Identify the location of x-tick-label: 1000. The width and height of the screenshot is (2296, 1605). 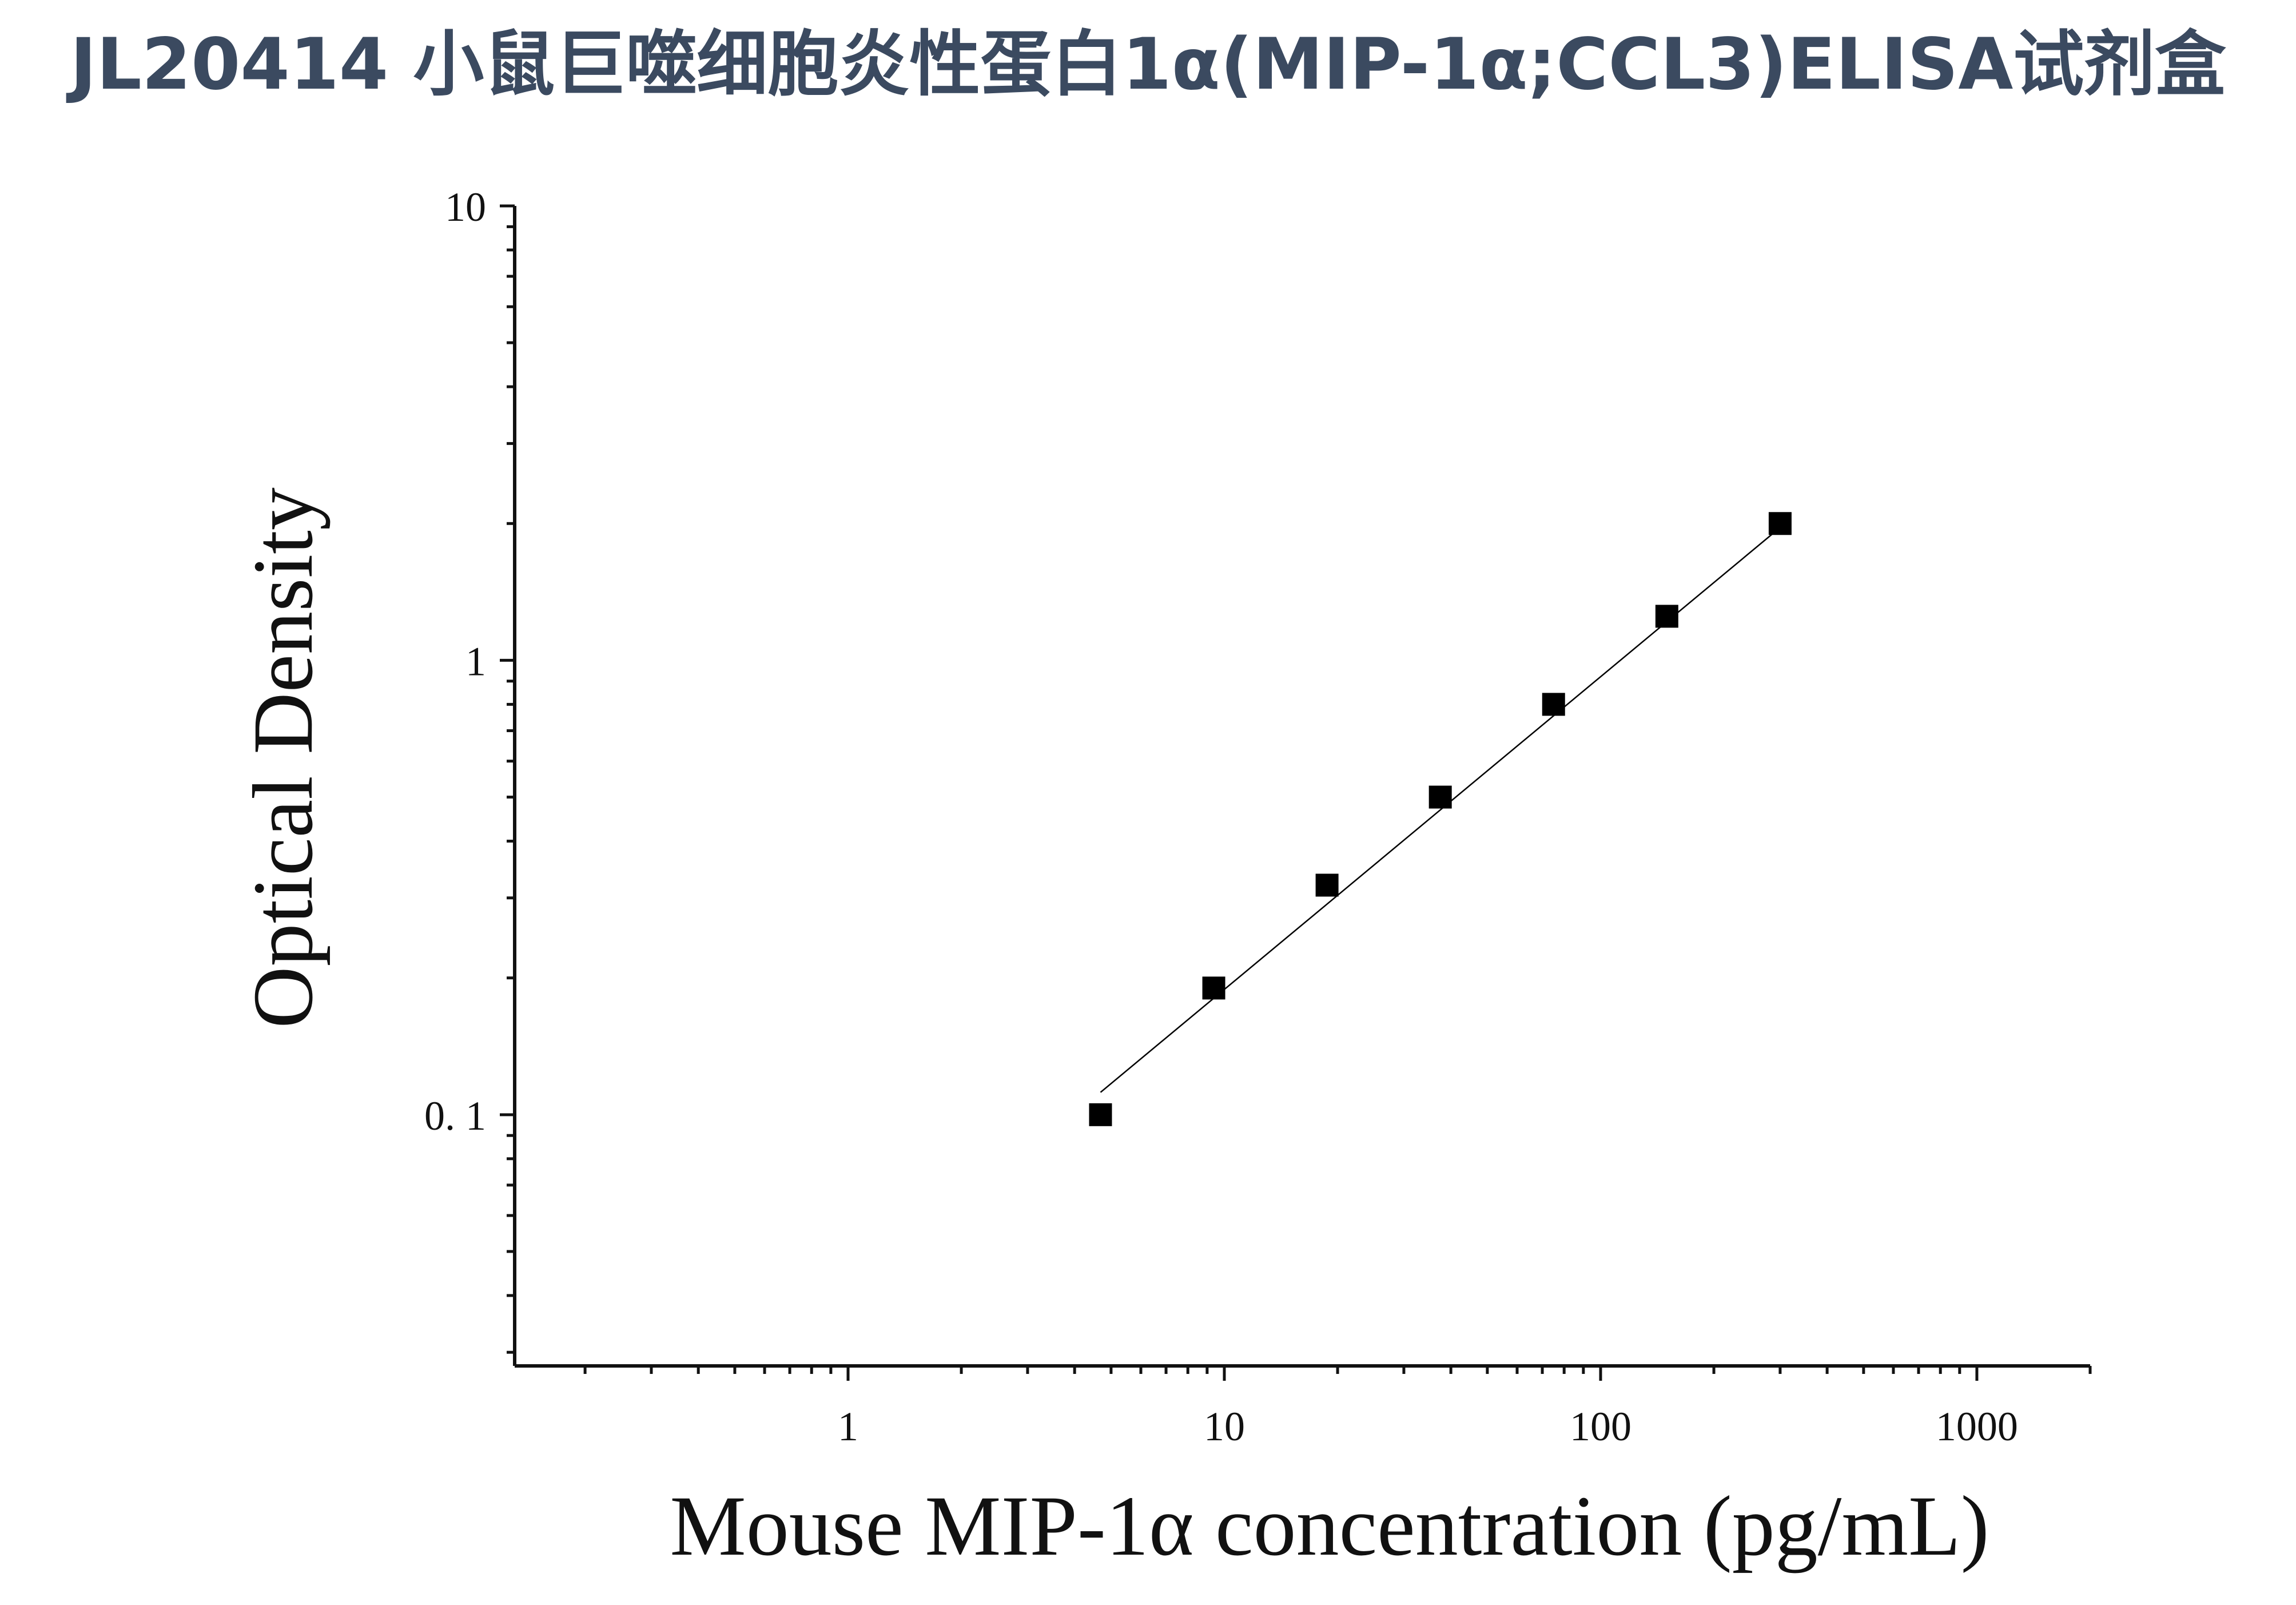
(1977, 1426).